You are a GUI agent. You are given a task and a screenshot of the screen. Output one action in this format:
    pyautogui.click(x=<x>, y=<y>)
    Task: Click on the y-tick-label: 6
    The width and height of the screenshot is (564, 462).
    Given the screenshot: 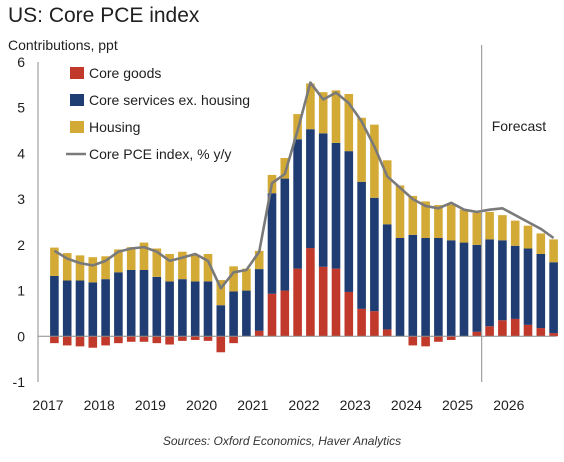 What is the action you would take?
    pyautogui.click(x=21, y=62)
    